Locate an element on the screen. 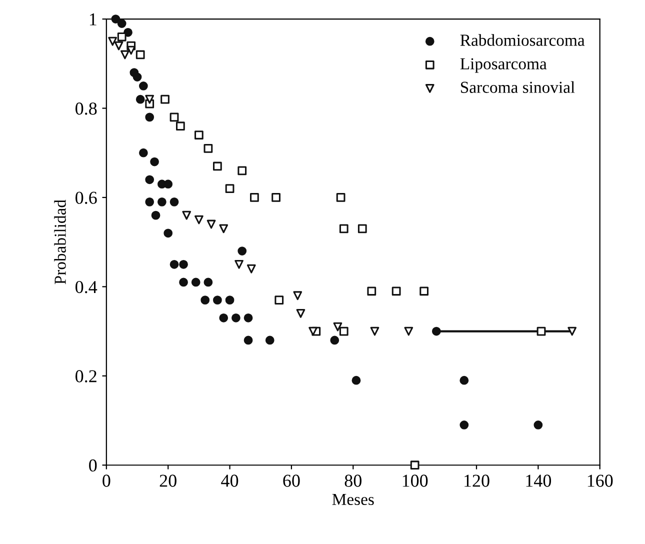 This screenshot has width=645, height=544. x-tick-label: 20 is located at coordinates (168, 480).